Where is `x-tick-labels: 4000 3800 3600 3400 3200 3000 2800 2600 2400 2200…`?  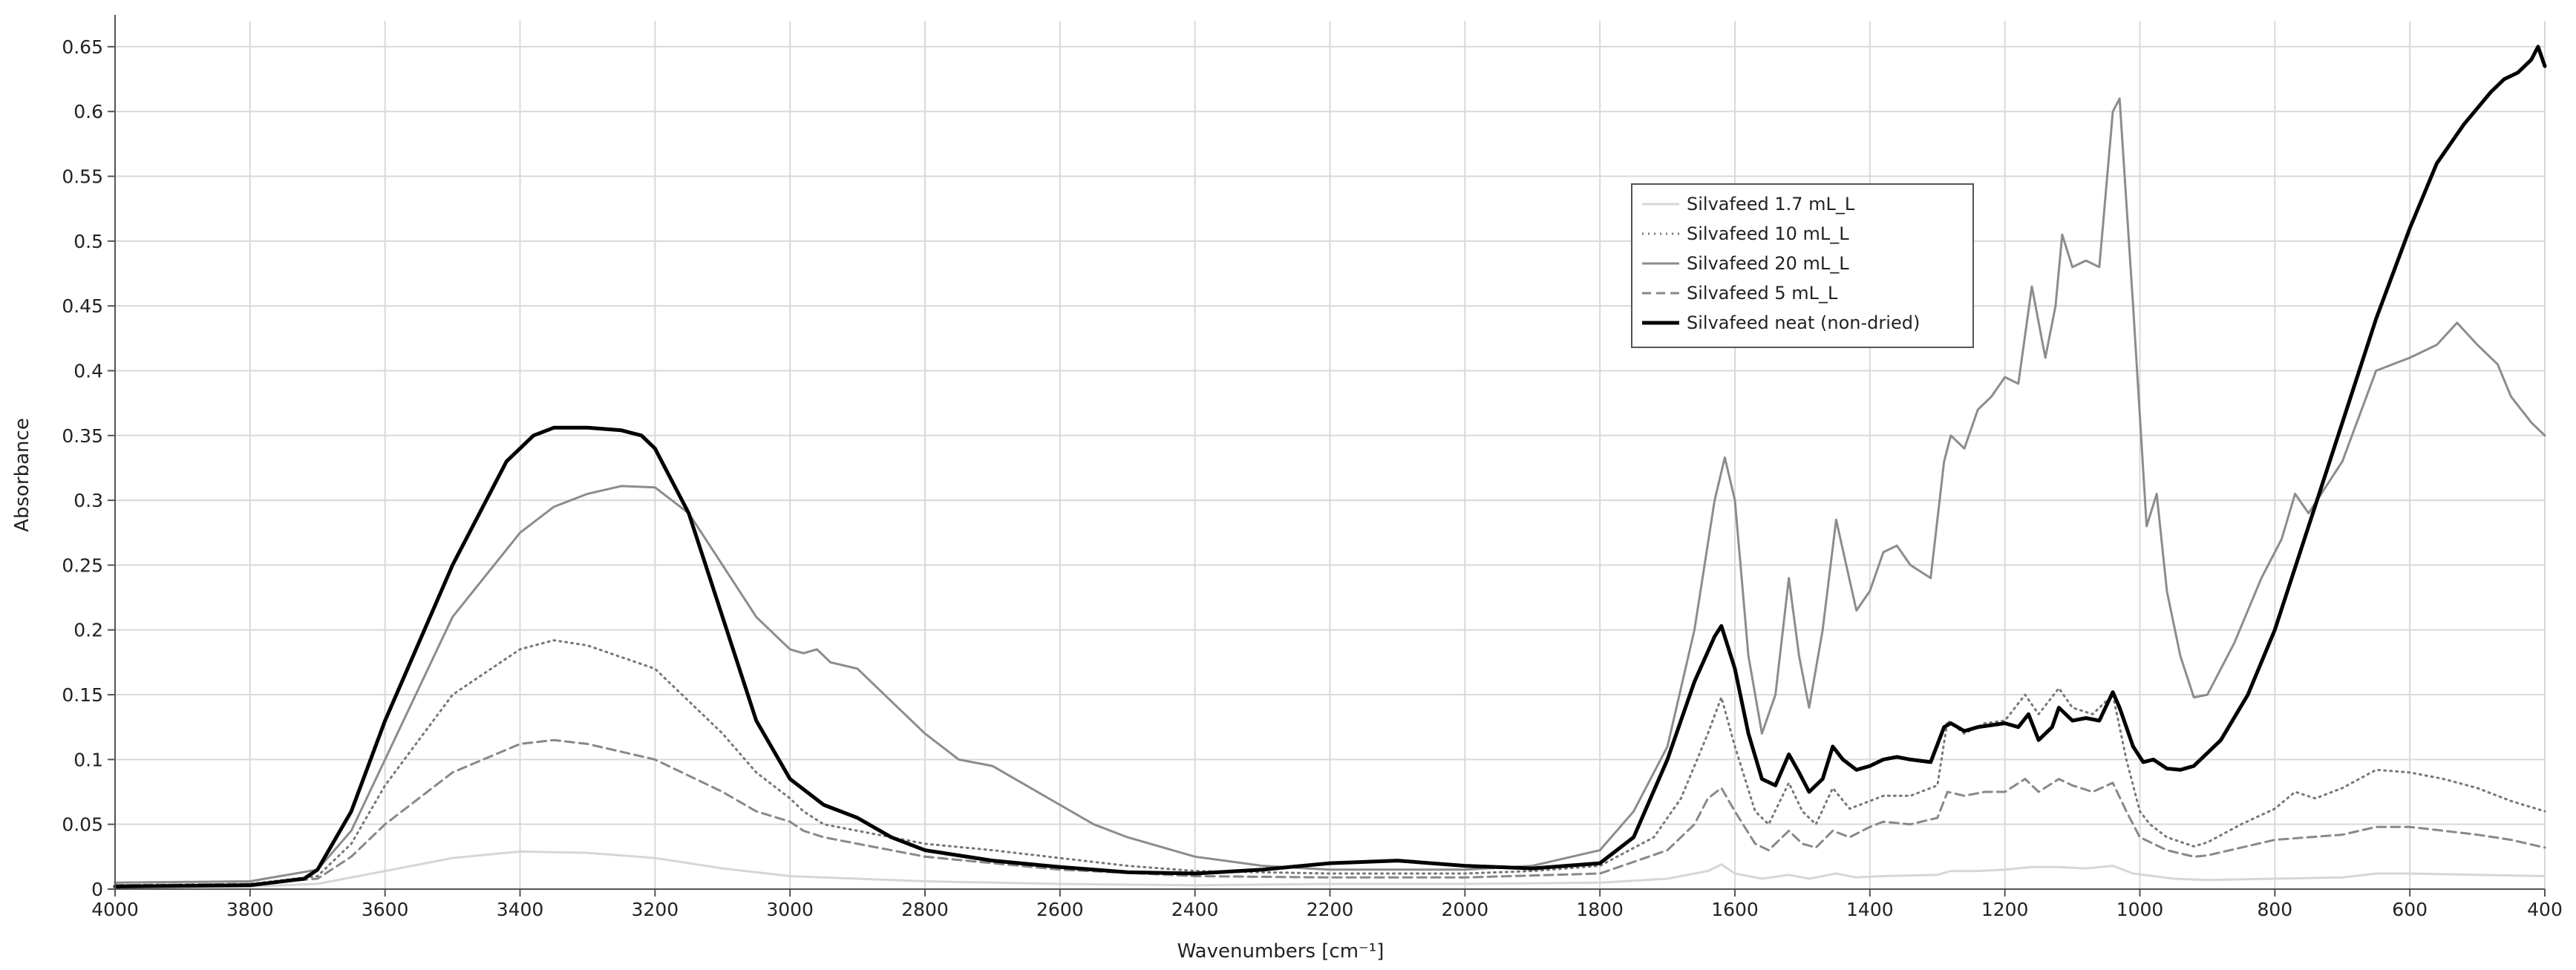 x-tick-labels: 4000 3800 3600 3400 3200 3000 2800 2600 2400 2200… is located at coordinates (1327, 910).